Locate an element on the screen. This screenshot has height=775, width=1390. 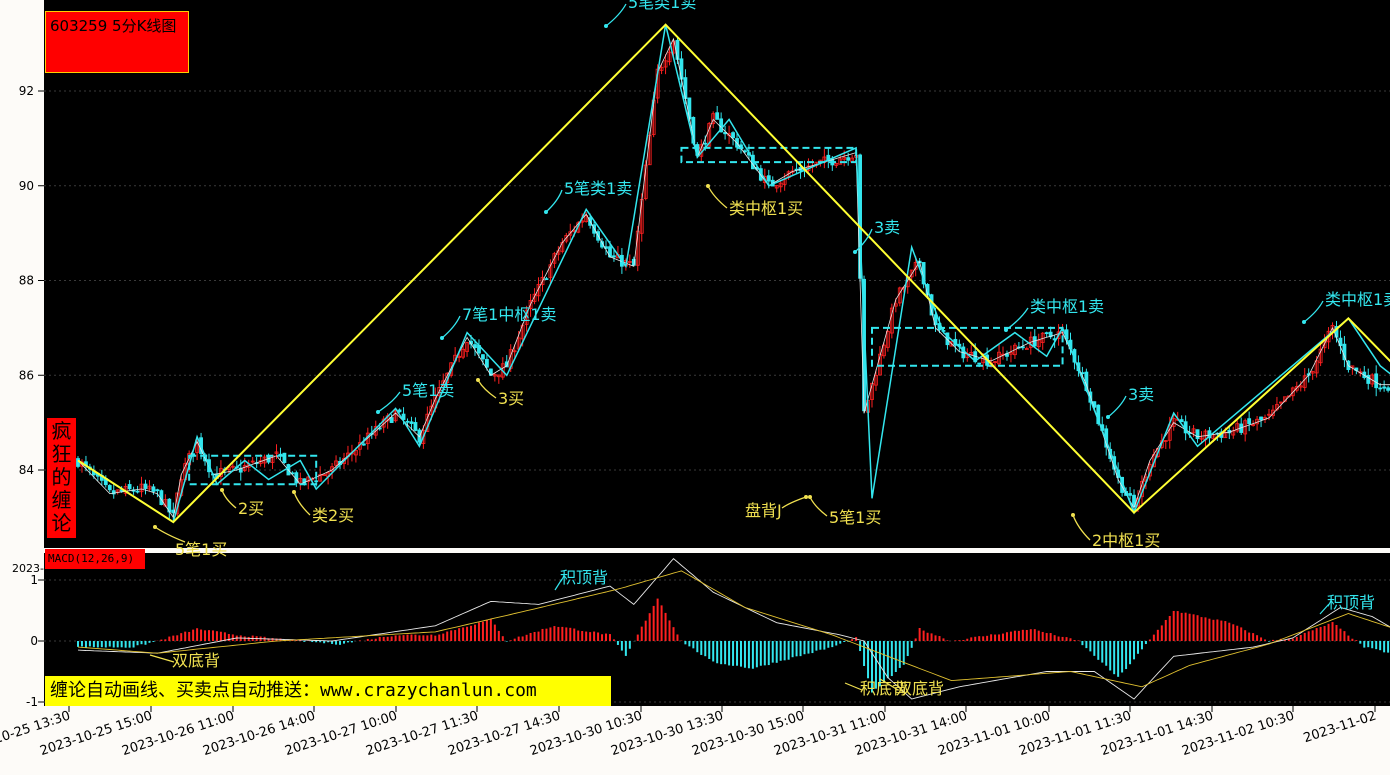
y-tick-label: 90 is located at coordinates (26, 186).